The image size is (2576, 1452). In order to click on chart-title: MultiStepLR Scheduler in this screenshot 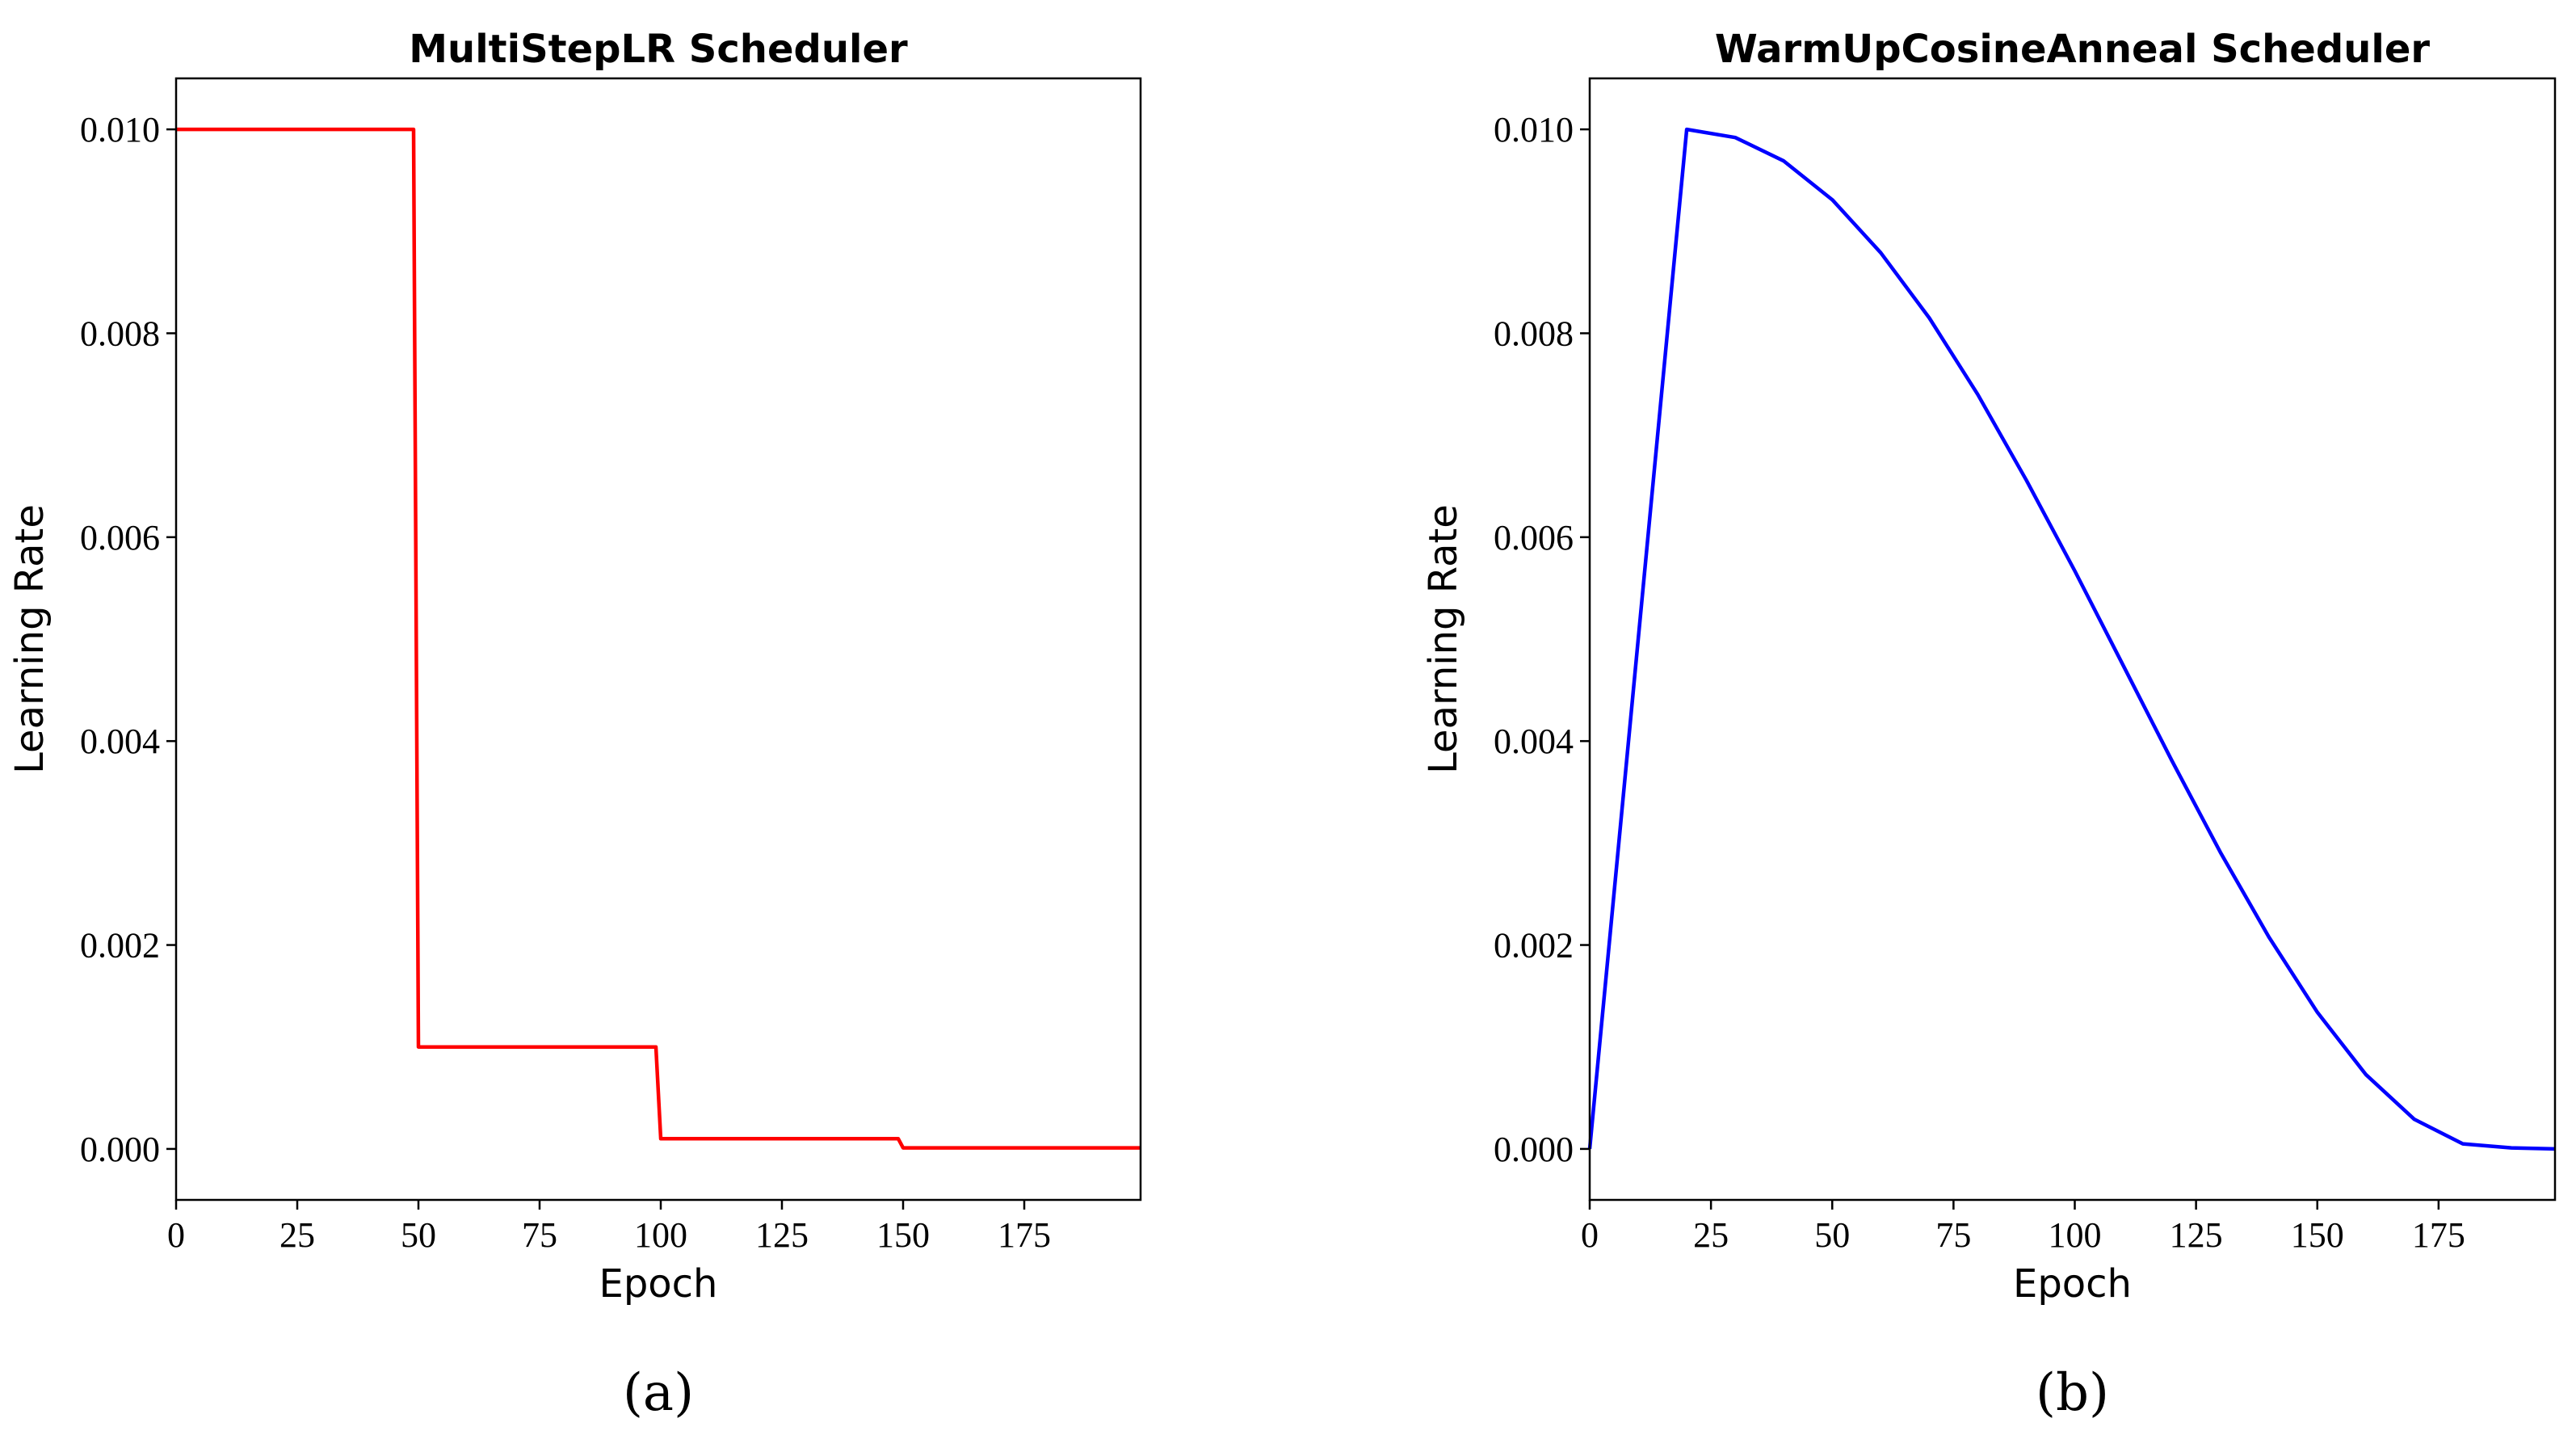, I will do `click(659, 49)`.